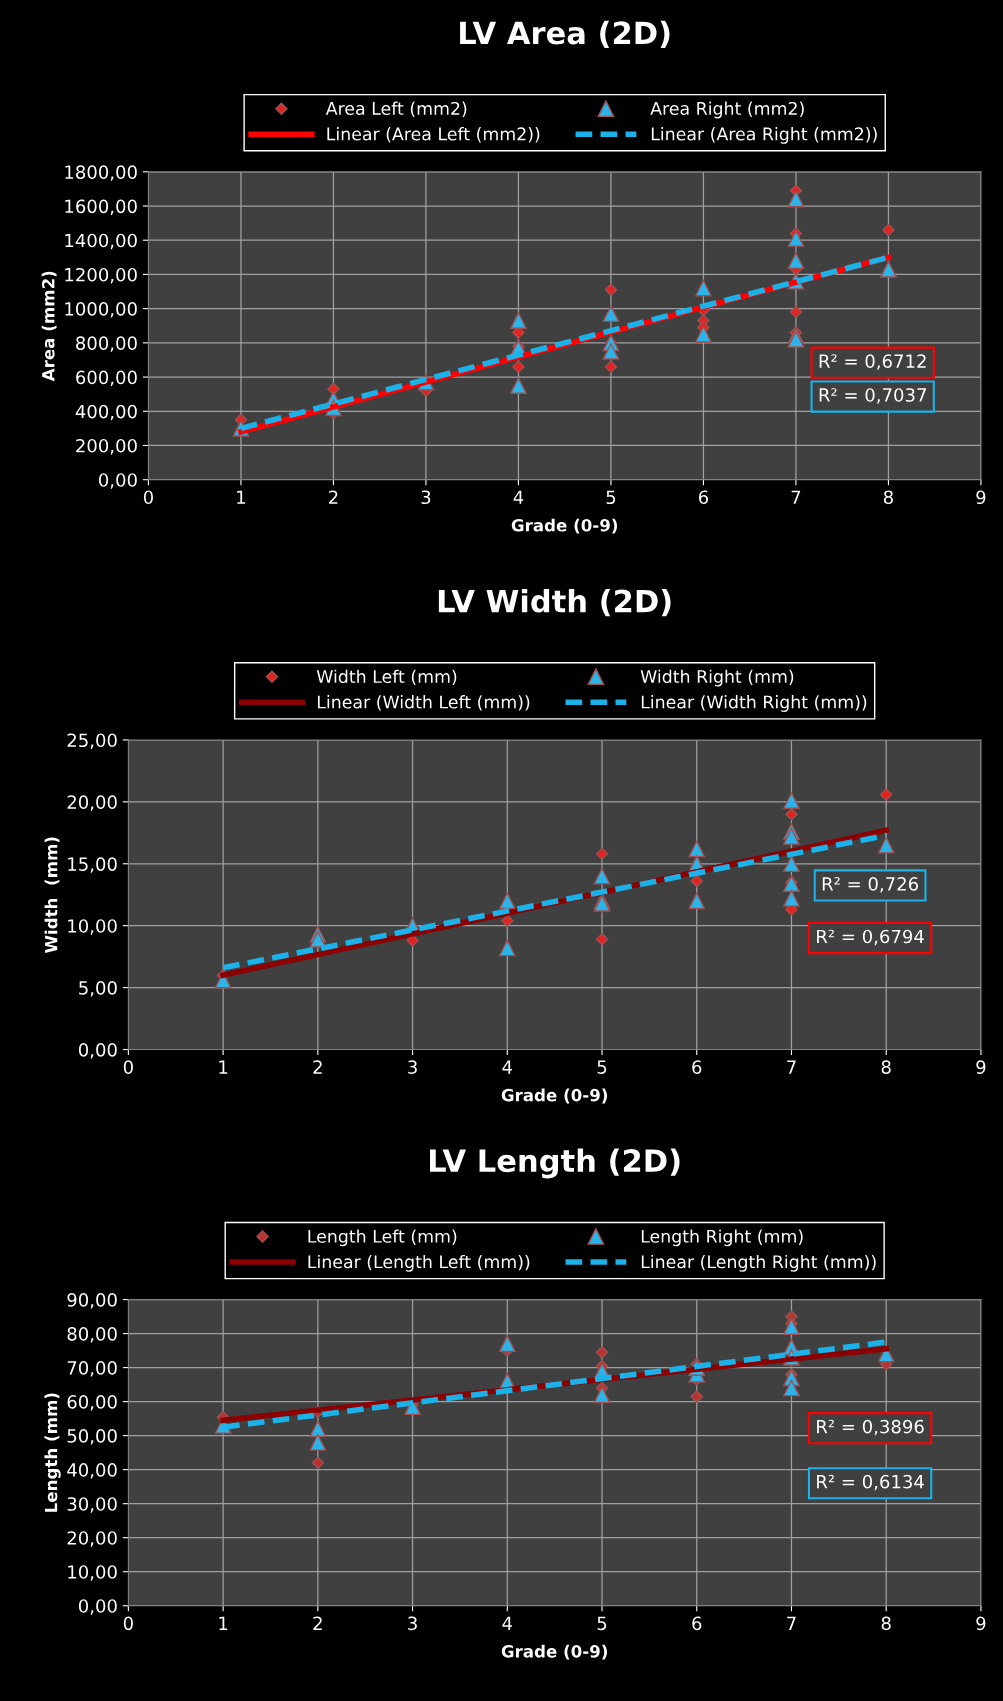 The height and width of the screenshot is (1701, 1003). What do you see at coordinates (101, 241) in the screenshot?
I see `y-tick-label: 1400,00` at bounding box center [101, 241].